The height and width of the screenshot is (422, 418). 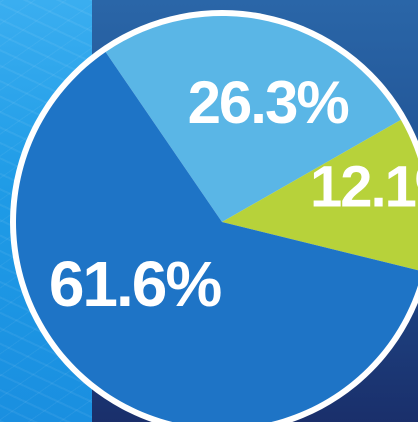 What do you see at coordinates (364, 187) in the screenshot?
I see `pie-slice-label-2: 12.1%` at bounding box center [364, 187].